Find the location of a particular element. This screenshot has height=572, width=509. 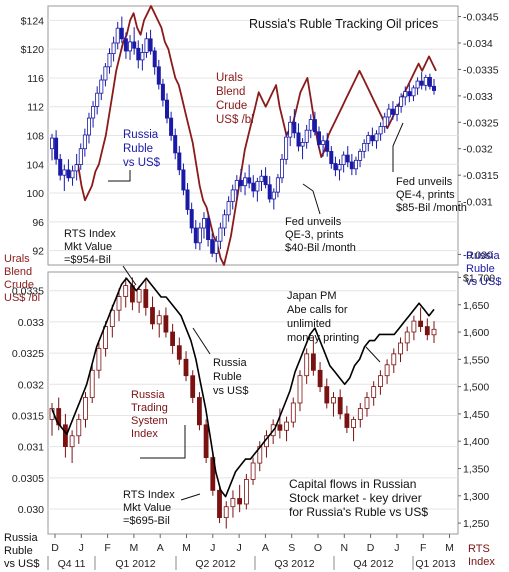

top-left-tick-label: 96 is located at coordinates (38, 223).